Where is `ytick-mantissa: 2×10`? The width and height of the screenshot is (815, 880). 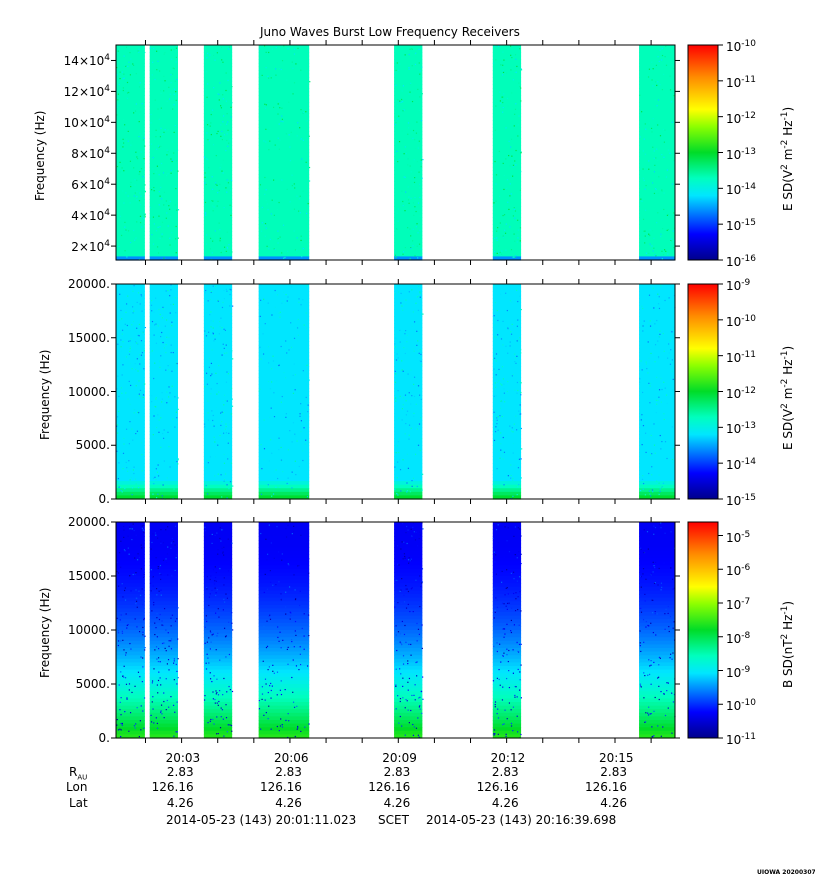 ytick-mantissa: 2×10 is located at coordinates (88, 247).